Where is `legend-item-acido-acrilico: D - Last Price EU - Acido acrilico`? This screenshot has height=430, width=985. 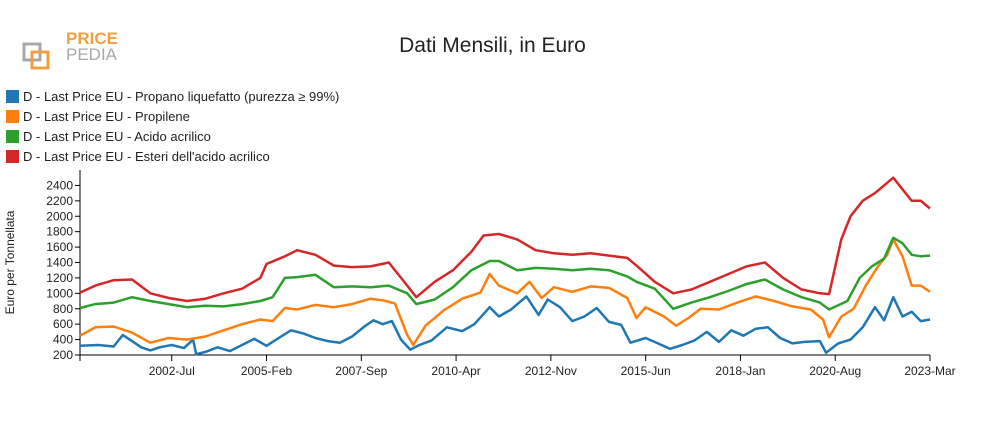
legend-item-acido-acrilico: D - Last Price EU - Acido acrilico is located at coordinates (172, 136).